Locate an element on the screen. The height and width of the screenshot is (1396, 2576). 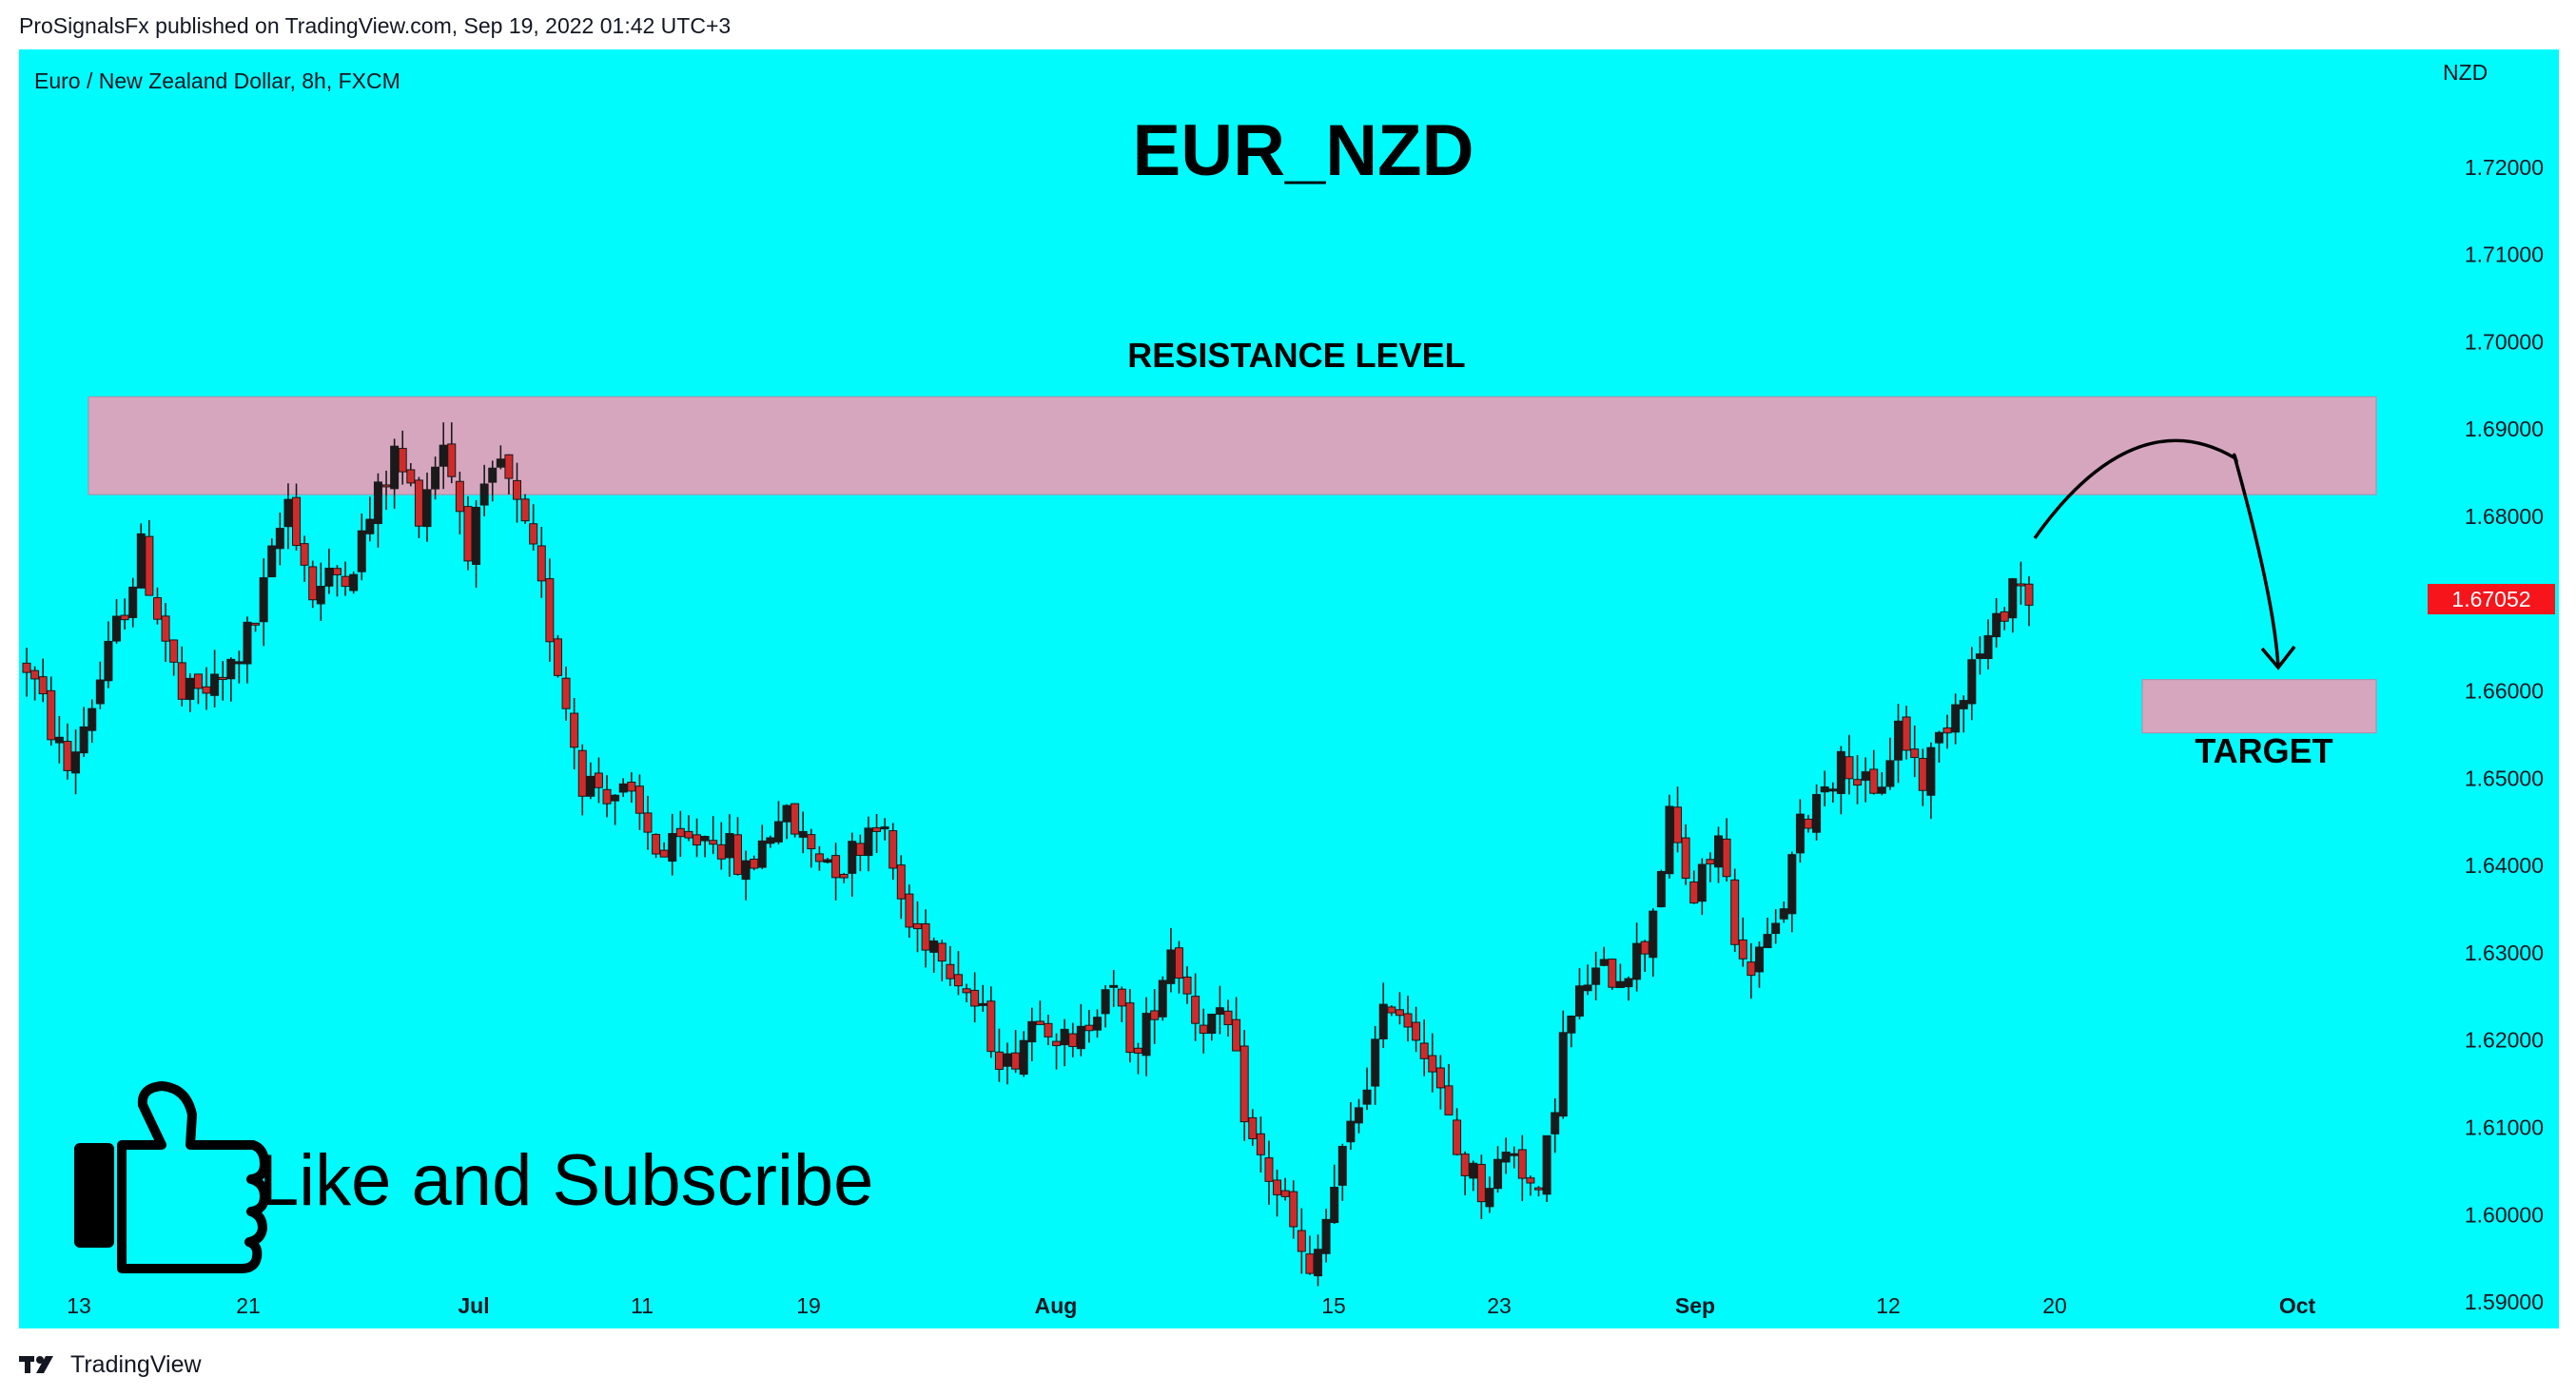
y-tick-label: 1.72000 is located at coordinates (2504, 167).